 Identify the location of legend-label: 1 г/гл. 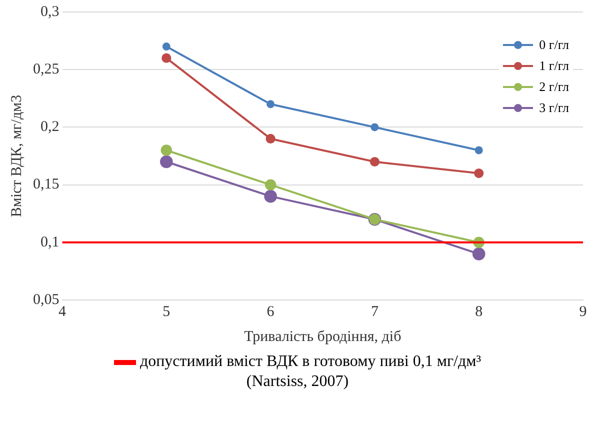
(554, 66).